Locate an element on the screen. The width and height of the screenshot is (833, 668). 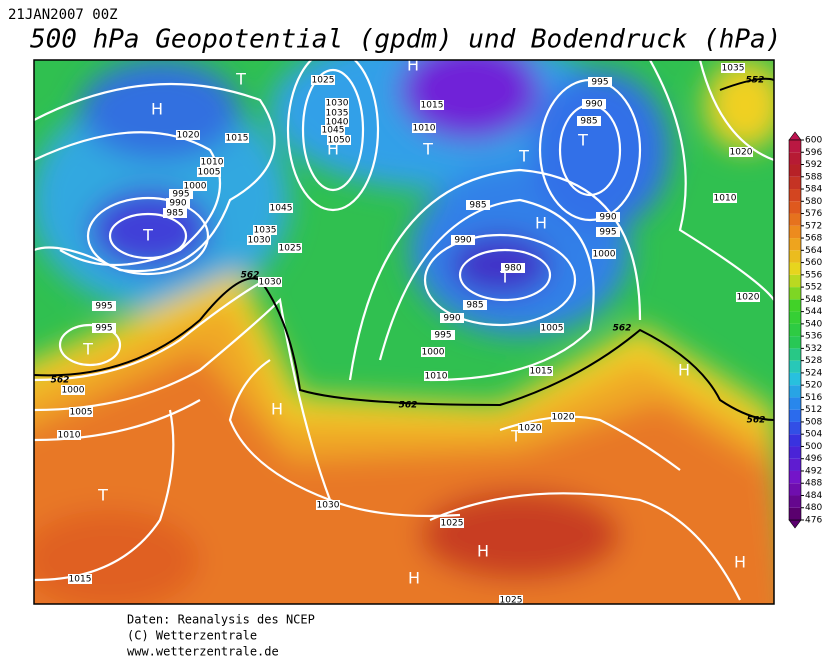
colorbar-label: 556 is located at coordinates (813, 275).